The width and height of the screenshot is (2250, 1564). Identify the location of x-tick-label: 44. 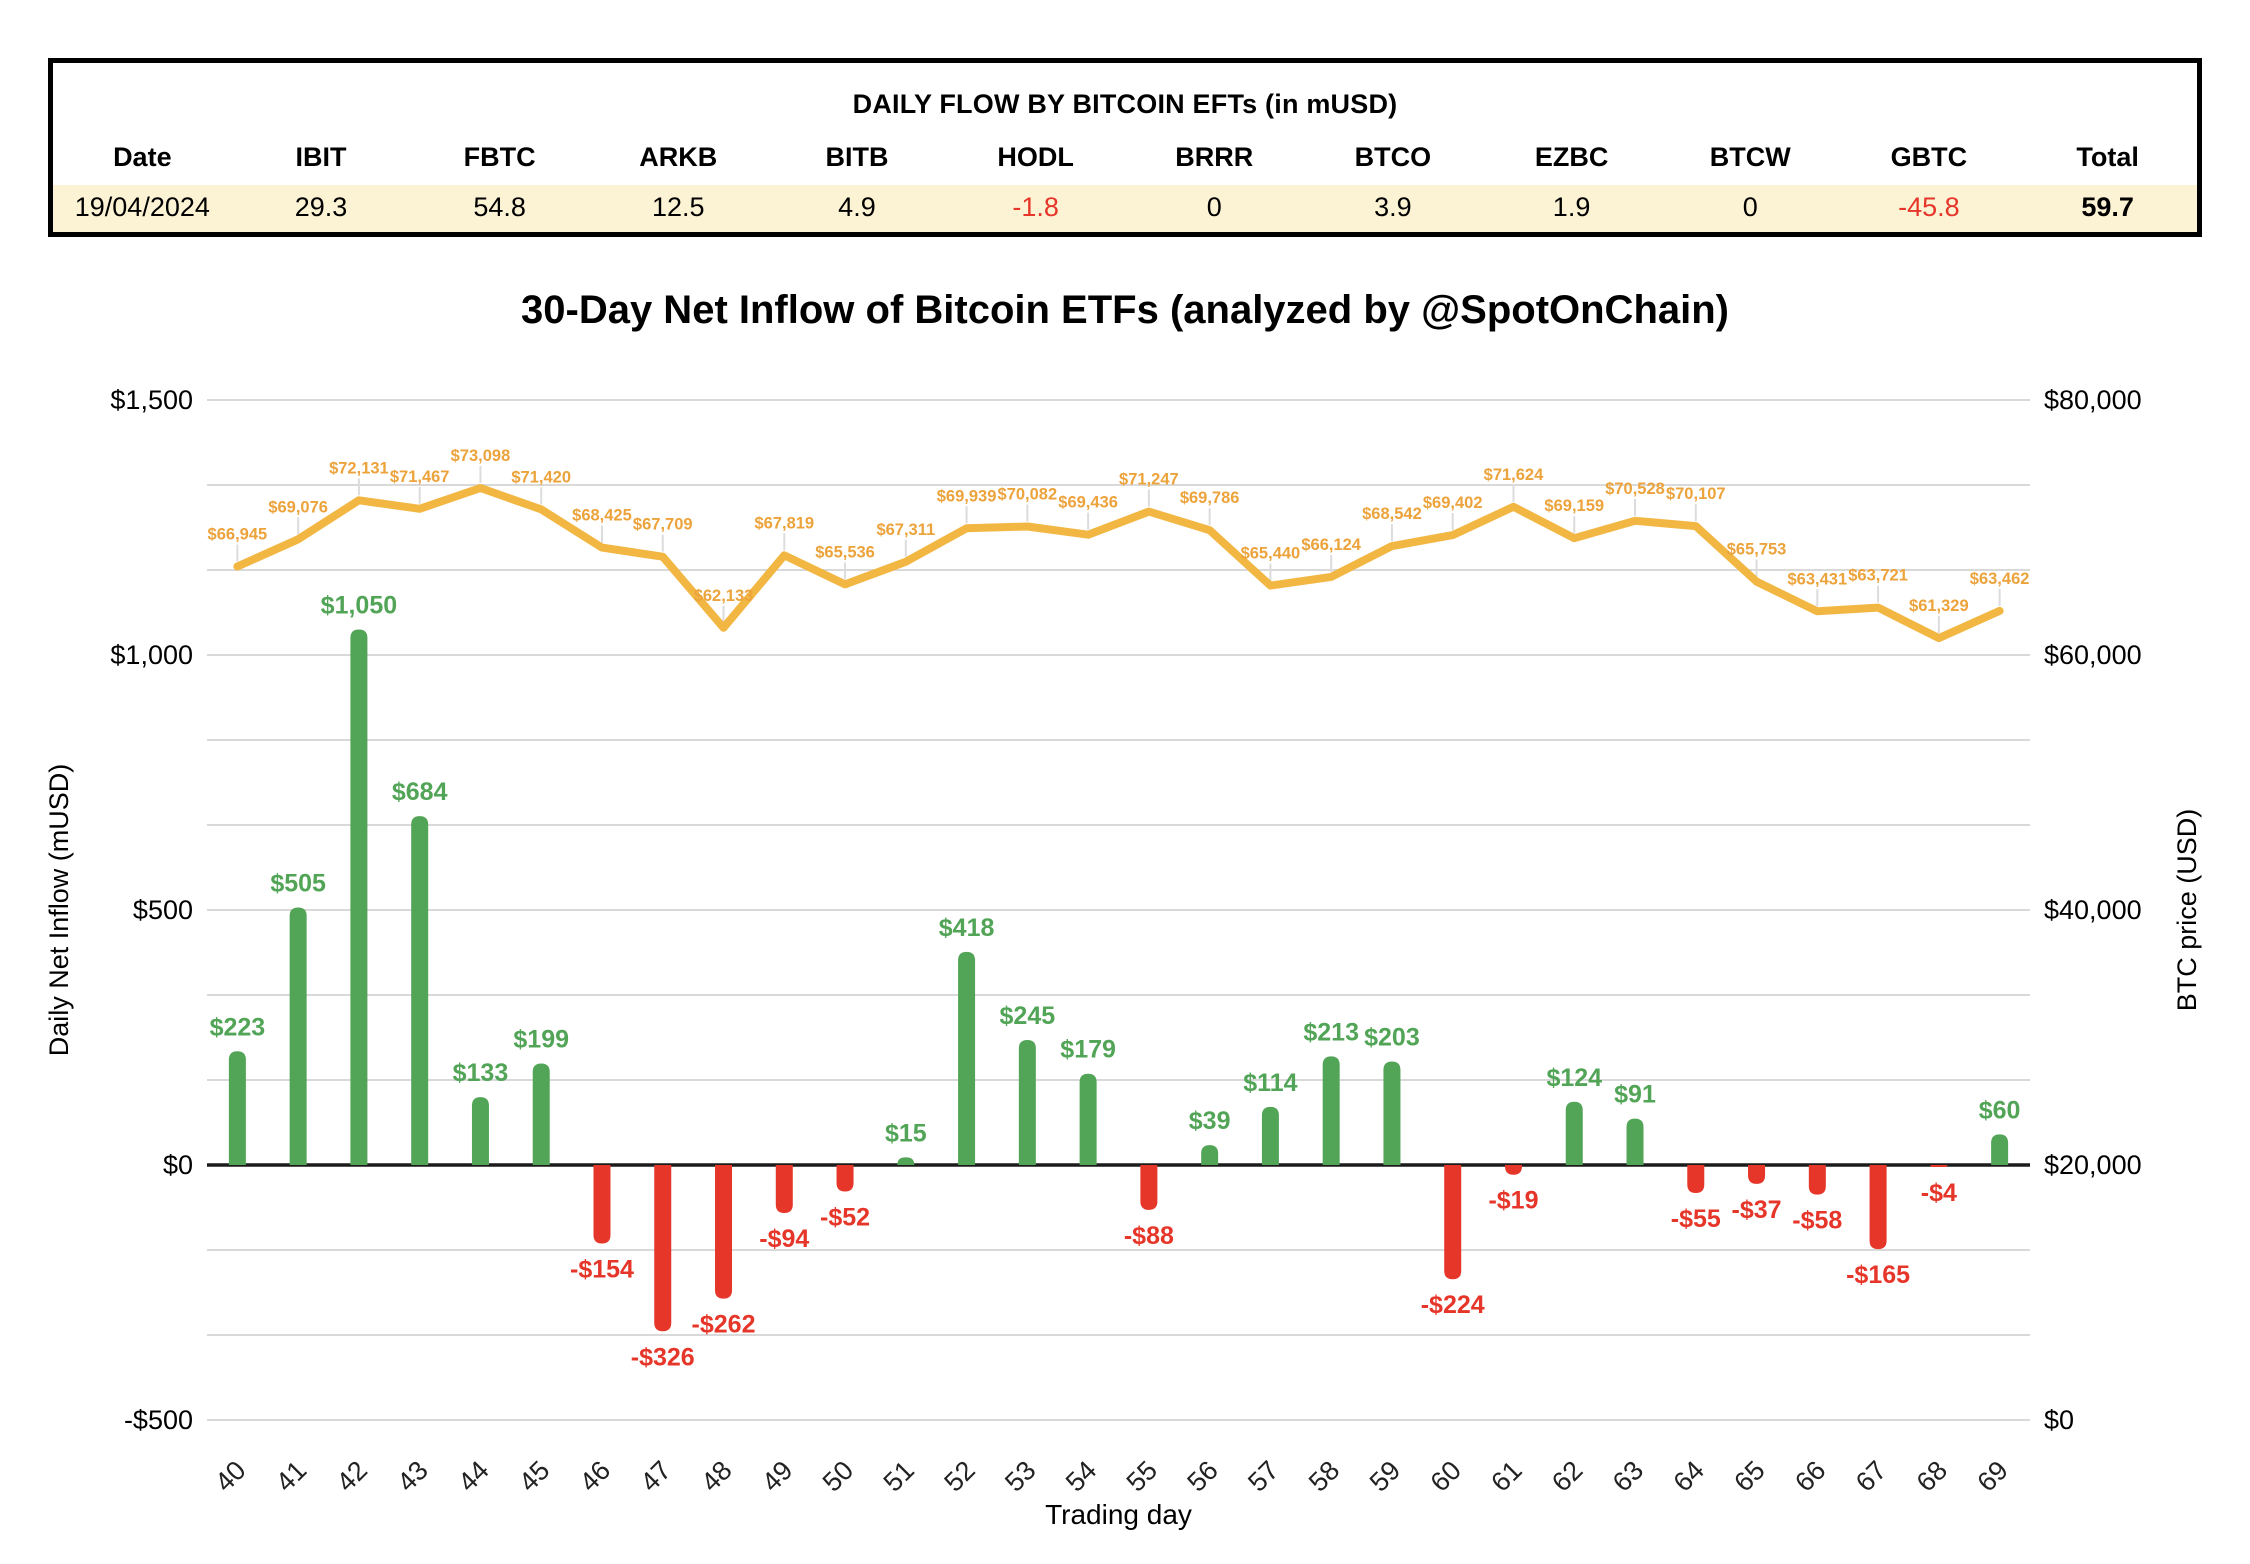
(473, 1476).